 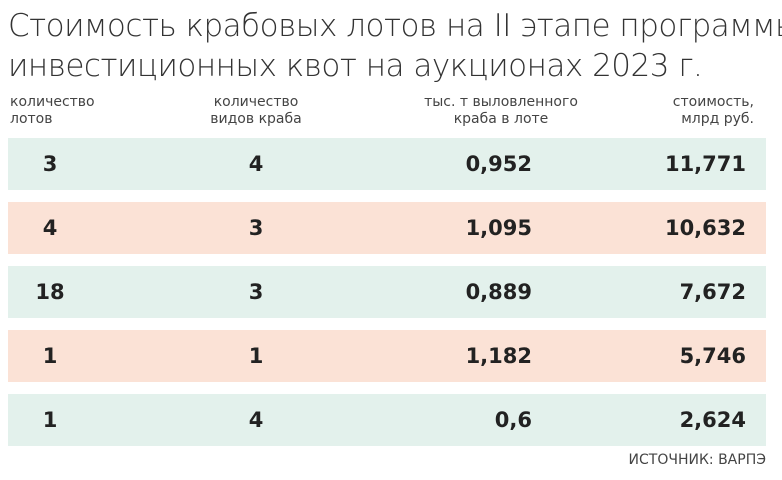 What do you see at coordinates (387, 164) in the screenshot?
I see `table-row: 3 4 0,952 11,771` at bounding box center [387, 164].